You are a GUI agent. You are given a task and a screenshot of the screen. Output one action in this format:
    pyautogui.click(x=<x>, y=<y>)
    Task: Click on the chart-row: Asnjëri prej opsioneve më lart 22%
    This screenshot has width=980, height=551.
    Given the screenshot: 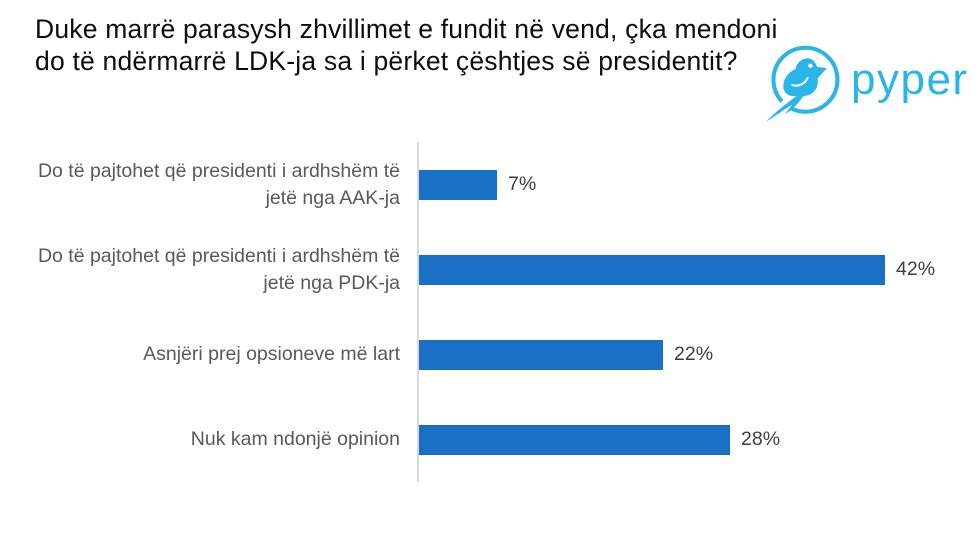 What is the action you would take?
    pyautogui.click(x=490, y=354)
    